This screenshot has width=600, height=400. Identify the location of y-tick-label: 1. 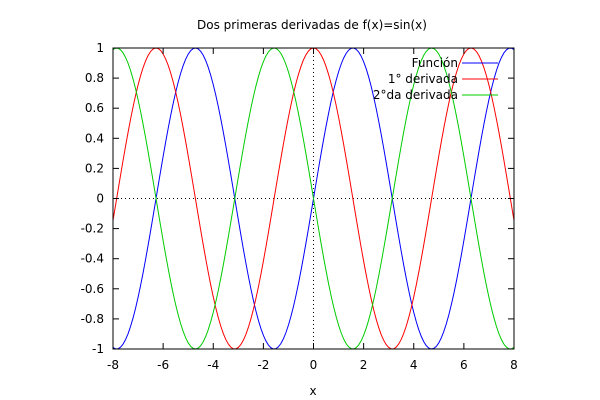
(100, 48).